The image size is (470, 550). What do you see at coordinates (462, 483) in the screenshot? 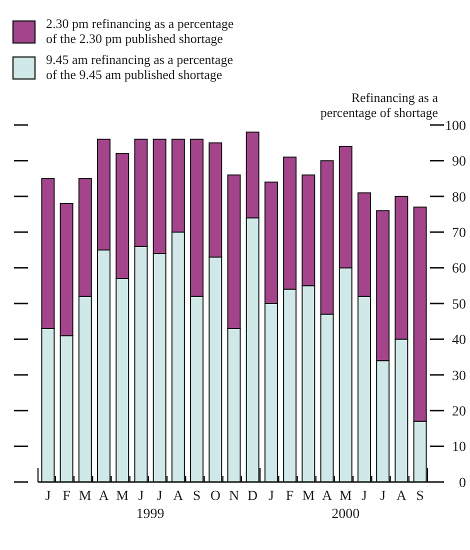
I see `y-tick-label: 0` at bounding box center [462, 483].